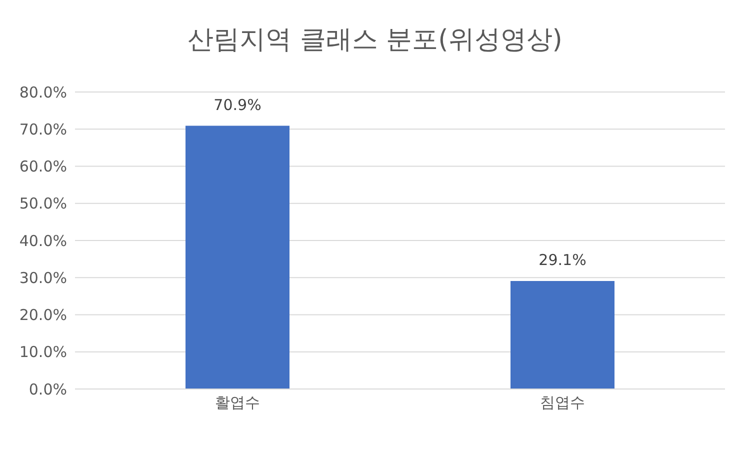 The image size is (750, 449). I want to click on y-tick-label: 70.0%, so click(43, 129).